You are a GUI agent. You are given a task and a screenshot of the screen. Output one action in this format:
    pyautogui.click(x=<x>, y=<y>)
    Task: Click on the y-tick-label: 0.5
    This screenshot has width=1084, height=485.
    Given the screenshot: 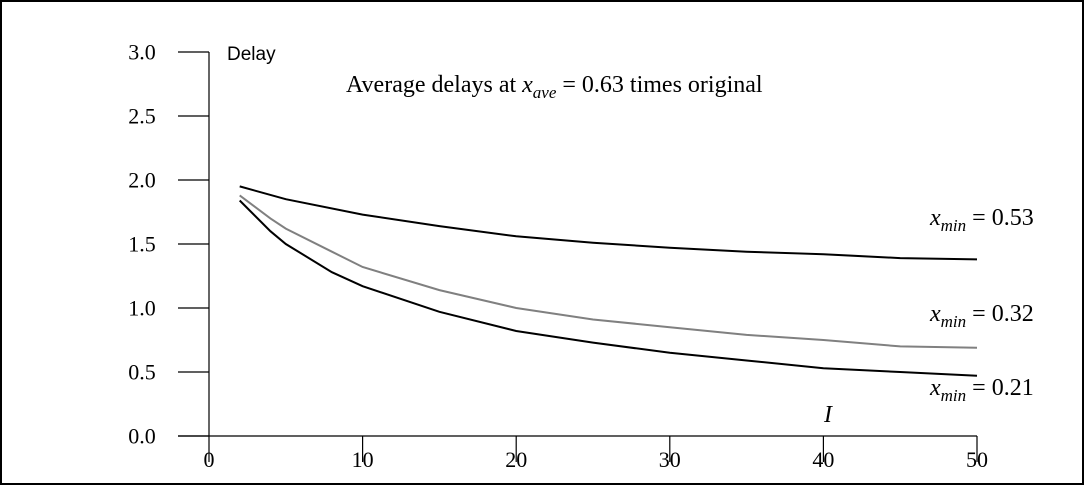 What is the action you would take?
    pyautogui.click(x=142, y=372)
    